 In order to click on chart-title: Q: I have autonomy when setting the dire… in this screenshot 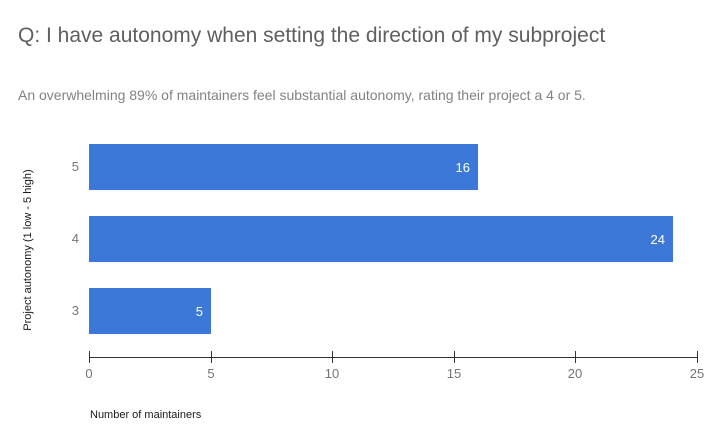, I will do `click(312, 35)`.